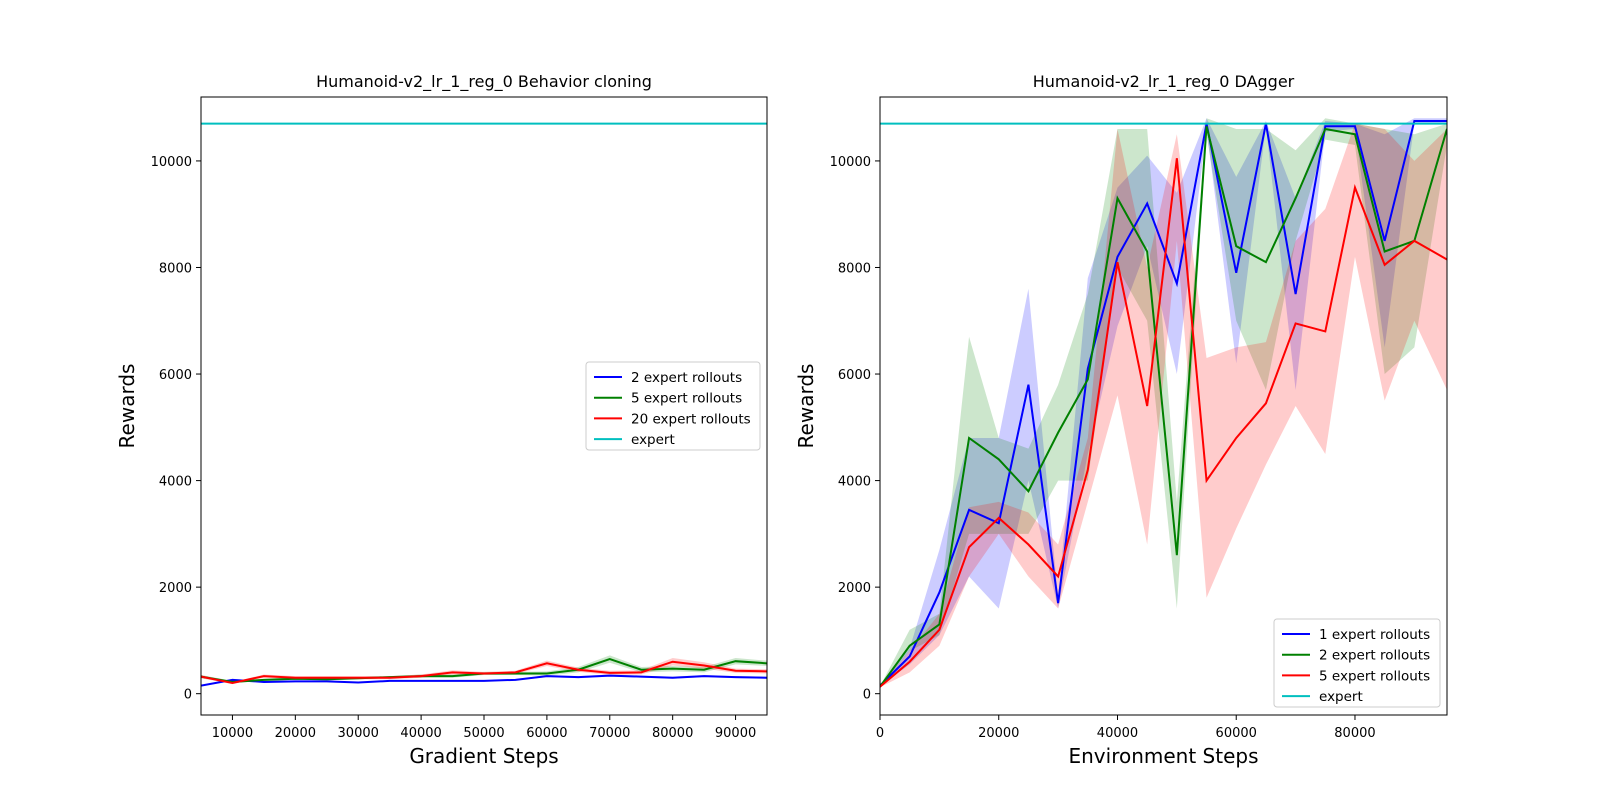 The image size is (1600, 800). I want to click on x-tick-label: 0, so click(880, 733).